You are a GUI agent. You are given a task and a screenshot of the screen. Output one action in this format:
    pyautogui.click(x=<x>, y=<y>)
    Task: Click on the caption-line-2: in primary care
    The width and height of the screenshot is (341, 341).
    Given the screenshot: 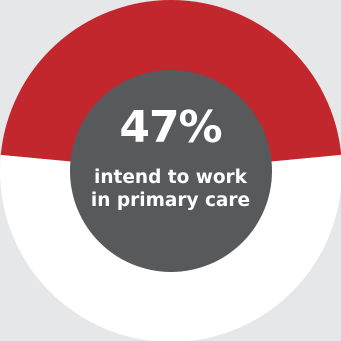 What is the action you would take?
    pyautogui.click(x=170, y=200)
    